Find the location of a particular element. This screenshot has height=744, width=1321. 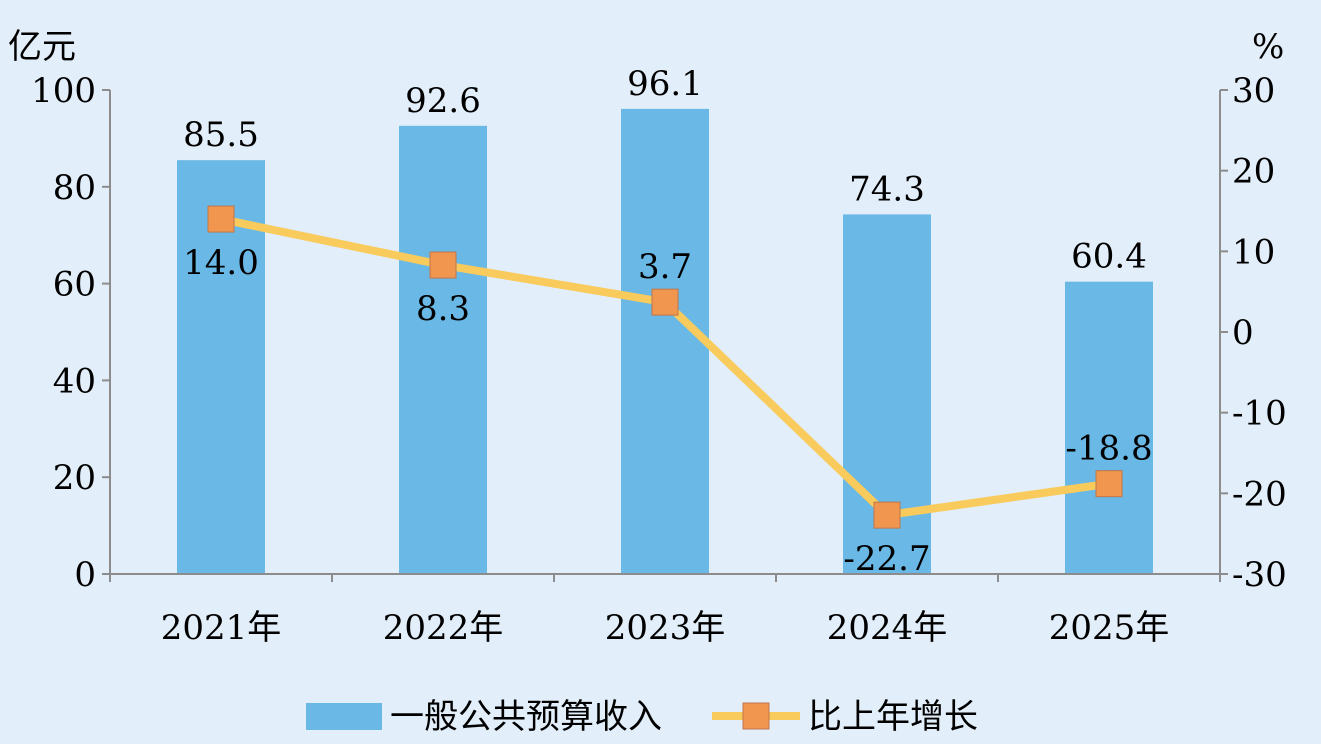

line-data-label: 3.7 is located at coordinates (665, 267).